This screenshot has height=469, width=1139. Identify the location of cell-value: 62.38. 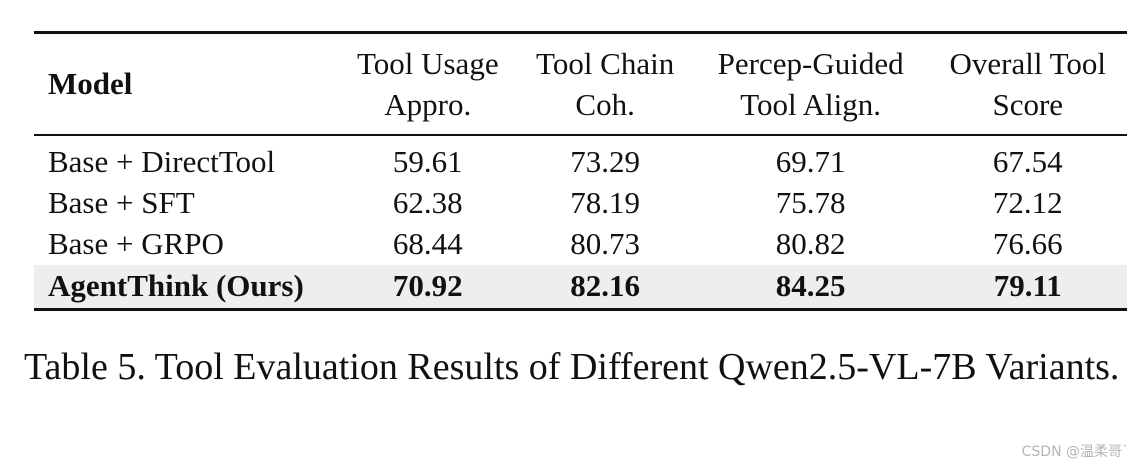
(427, 203).